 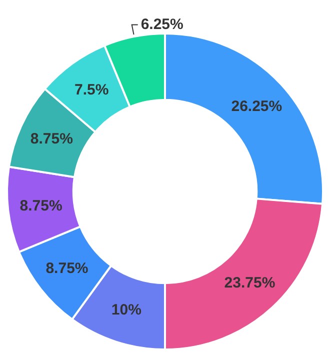 What do you see at coordinates (250, 283) in the screenshot?
I see `data-label: 23.75%` at bounding box center [250, 283].